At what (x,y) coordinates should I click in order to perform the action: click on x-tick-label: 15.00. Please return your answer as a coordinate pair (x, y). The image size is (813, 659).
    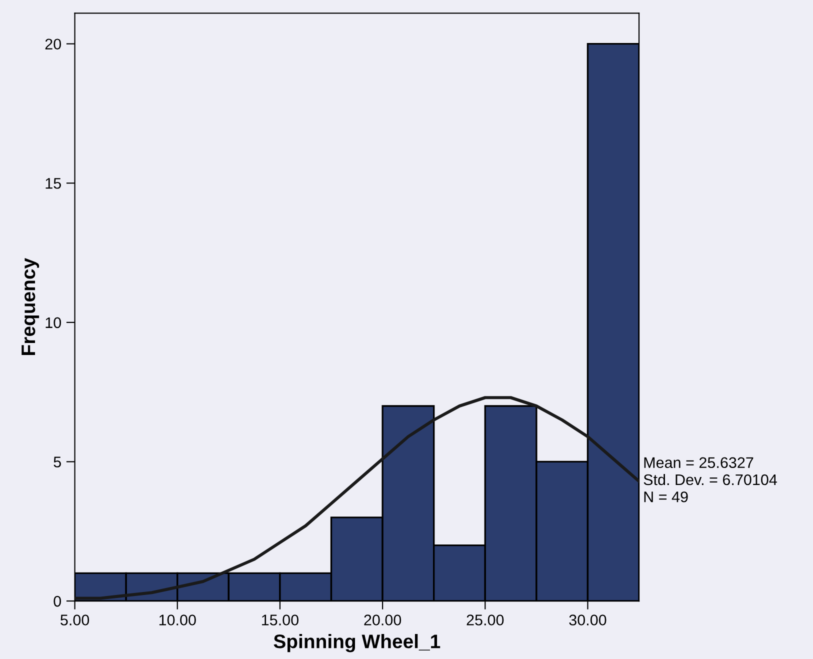
    Looking at the image, I should click on (280, 620).